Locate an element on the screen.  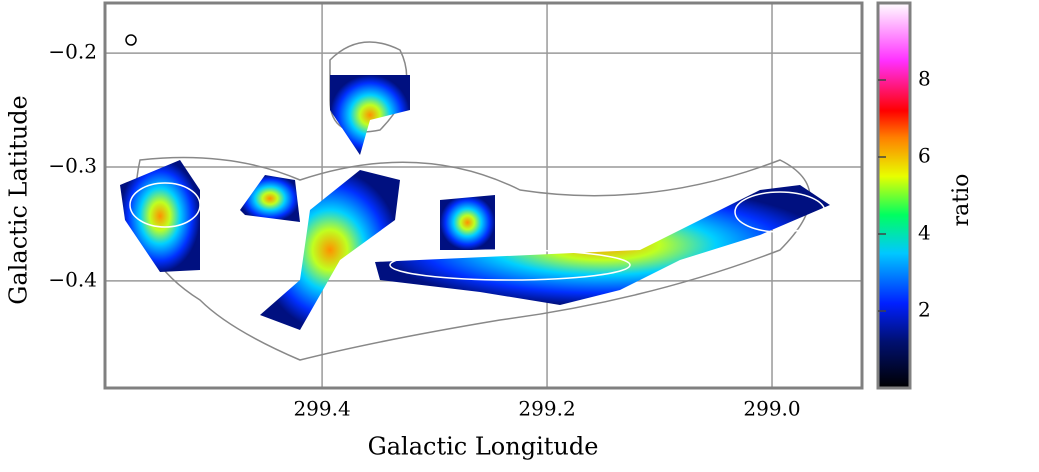
x-tick-label: 299.0 is located at coordinates (771, 409).